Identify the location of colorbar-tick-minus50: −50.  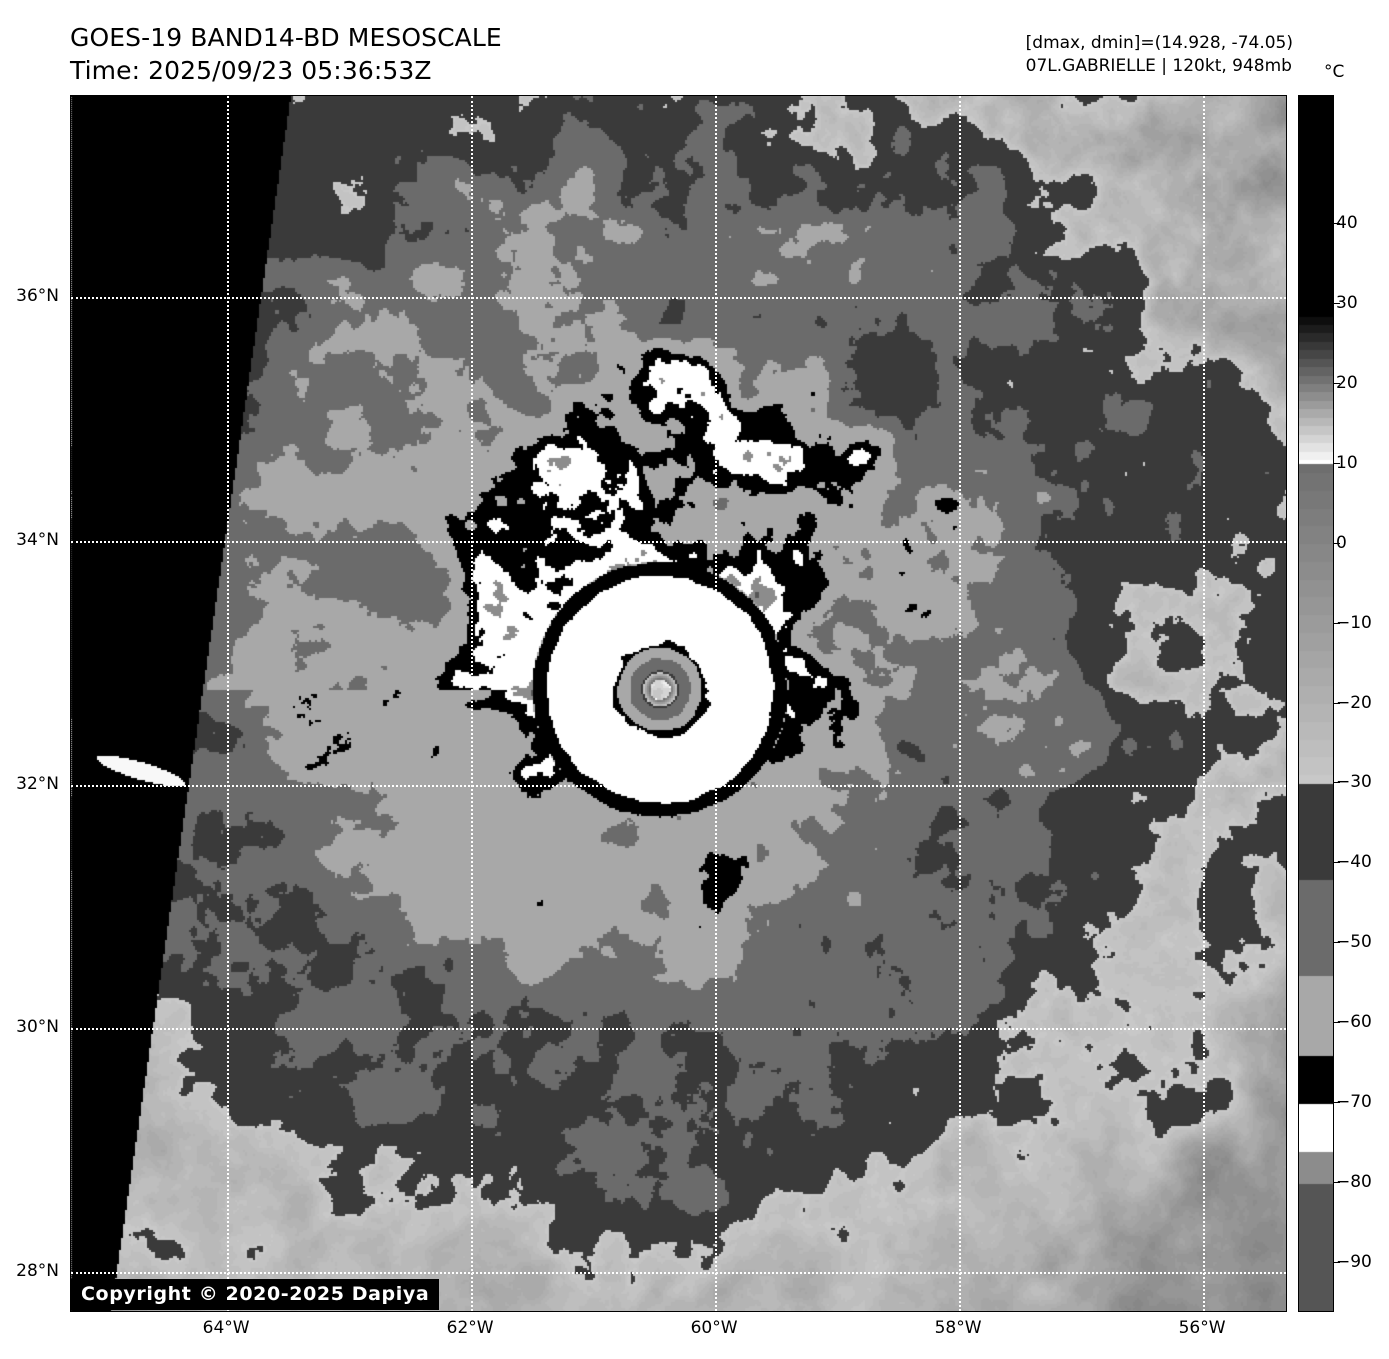
(1354, 942).